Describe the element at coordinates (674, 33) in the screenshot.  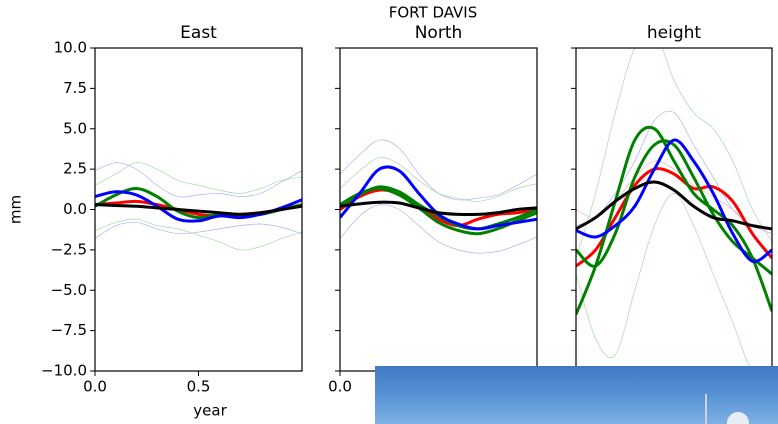
I see `panel-title: height` at that location.